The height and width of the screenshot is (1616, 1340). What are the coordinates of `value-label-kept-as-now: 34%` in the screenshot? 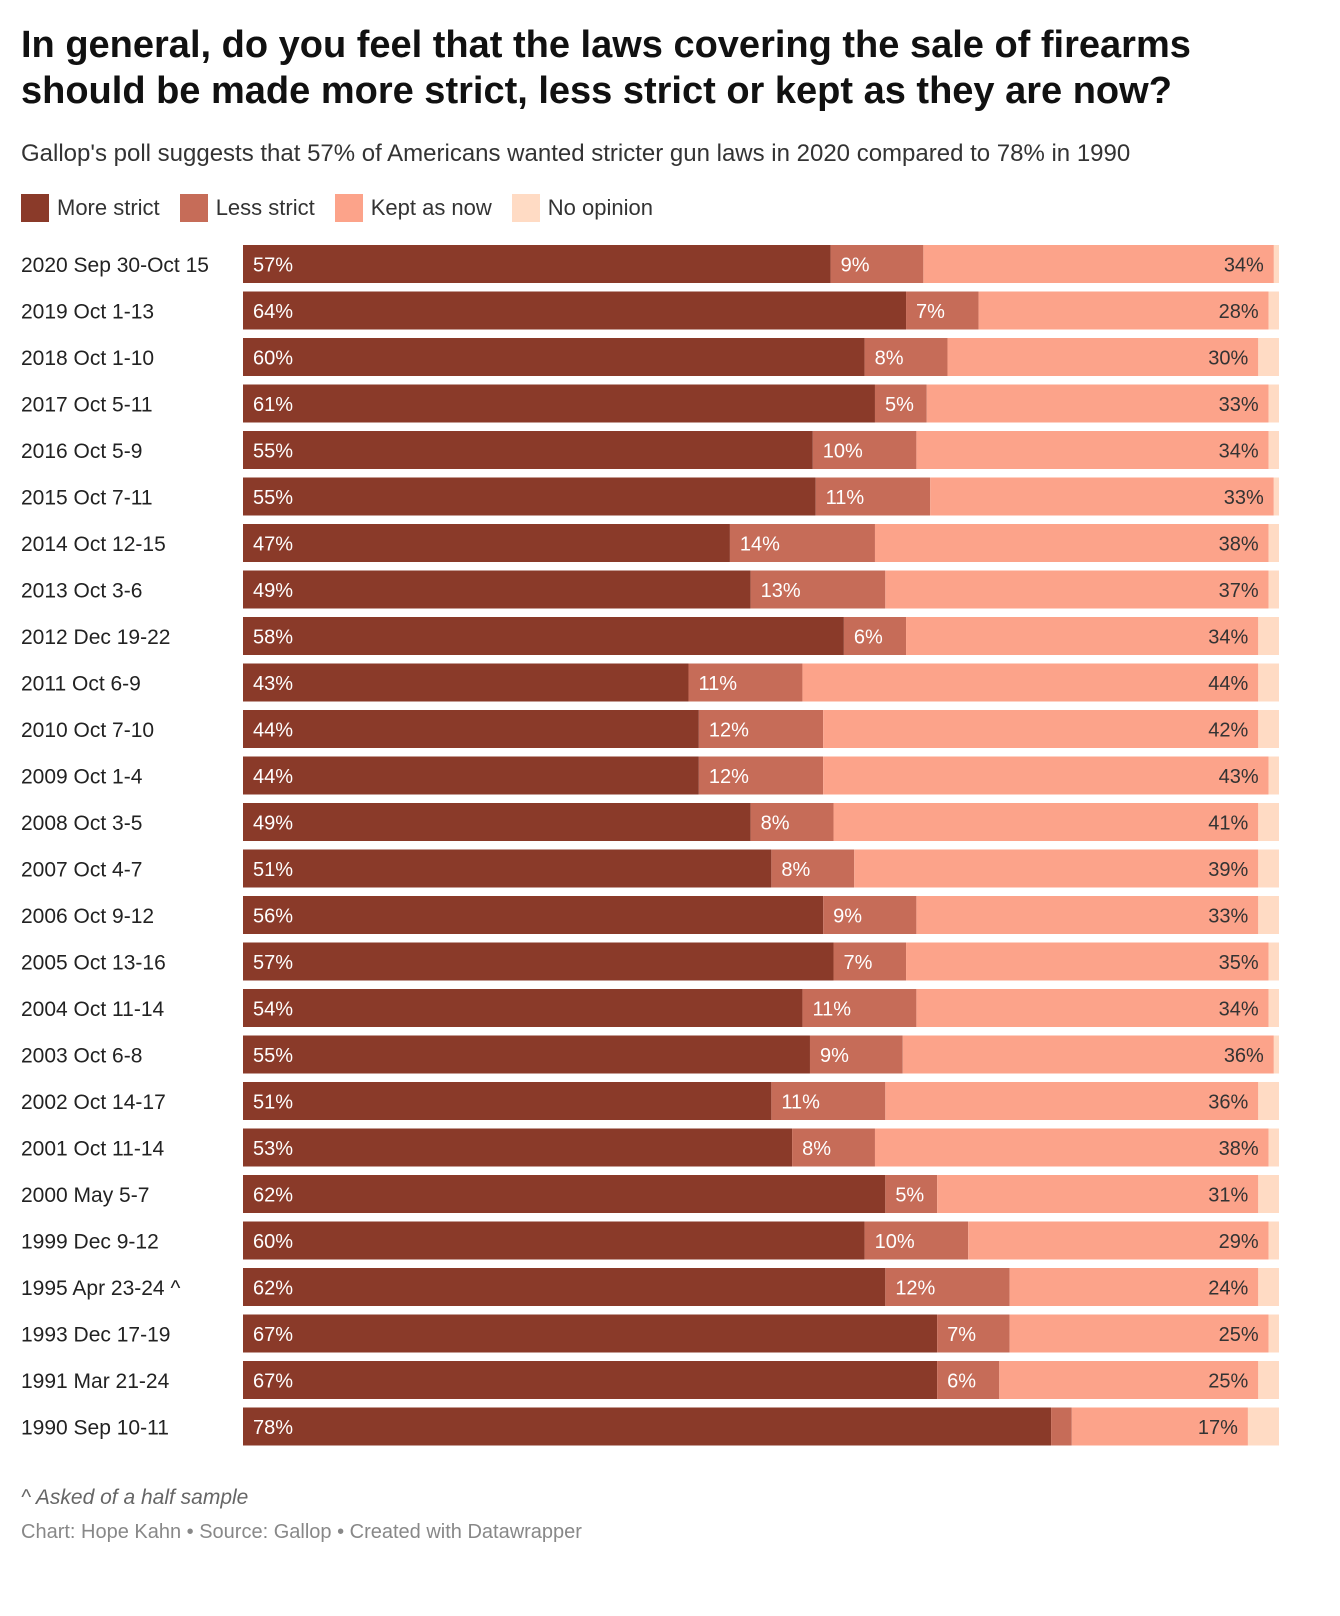 It's located at (1228, 638).